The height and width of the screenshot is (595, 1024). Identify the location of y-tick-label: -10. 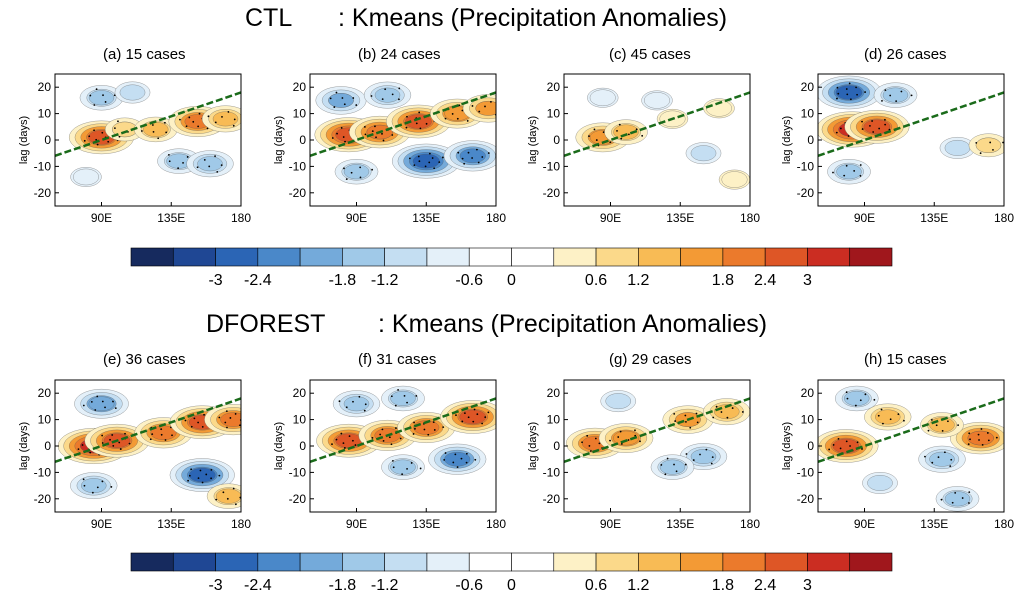
(43, 472).